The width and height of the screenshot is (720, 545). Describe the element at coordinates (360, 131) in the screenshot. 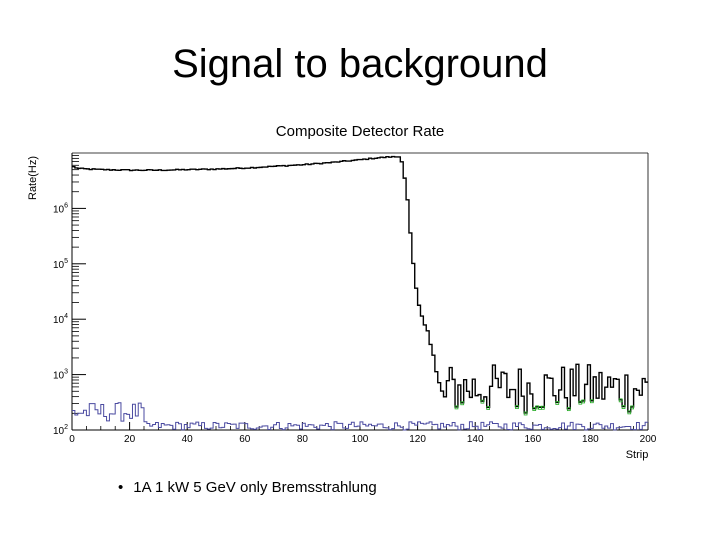

I see `chart-title: Composite Detector Rate` at that location.